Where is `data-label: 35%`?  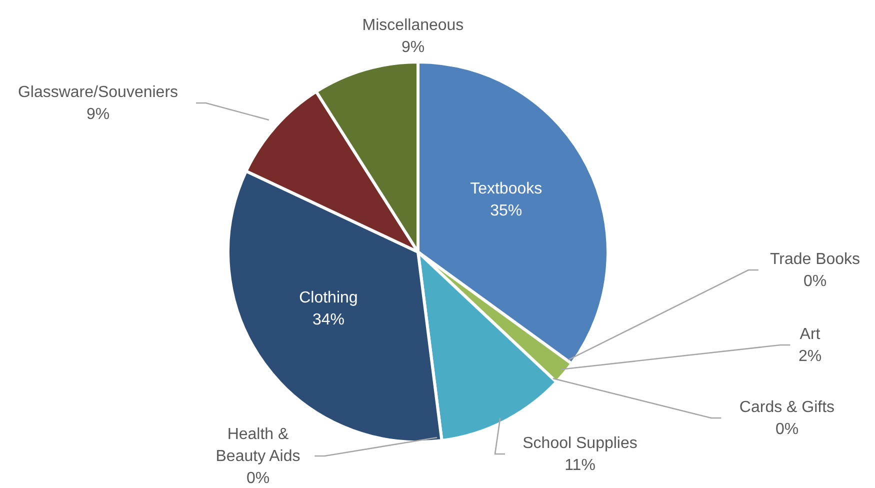
data-label: 35% is located at coordinates (506, 211).